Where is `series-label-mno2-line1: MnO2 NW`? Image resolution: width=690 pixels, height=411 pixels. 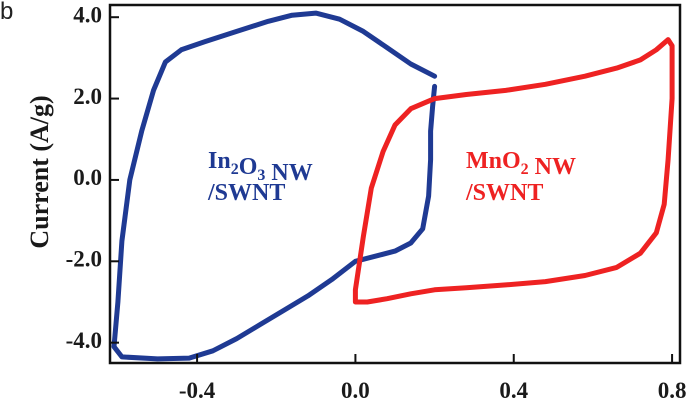 series-label-mno2-line1: MnO2 NW is located at coordinates (521, 164).